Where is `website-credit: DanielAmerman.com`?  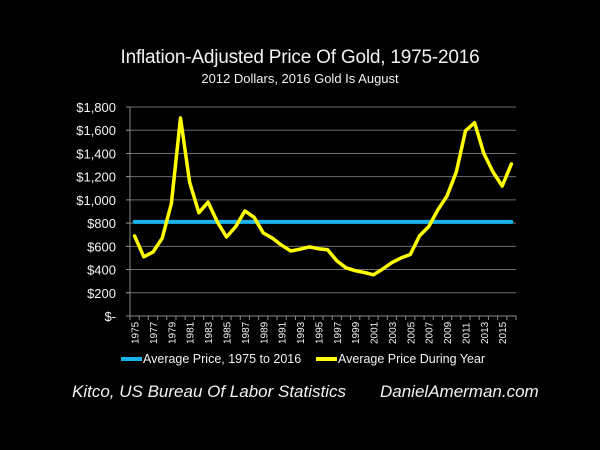 website-credit: DanielAmerman.com is located at coordinates (459, 391).